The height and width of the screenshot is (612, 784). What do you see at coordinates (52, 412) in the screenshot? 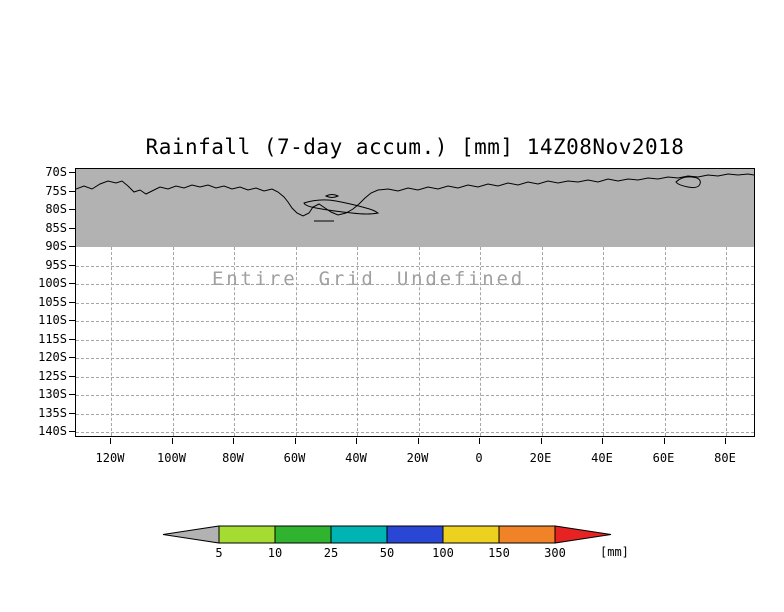
I see `y-tick-label: 135S` at bounding box center [52, 412].